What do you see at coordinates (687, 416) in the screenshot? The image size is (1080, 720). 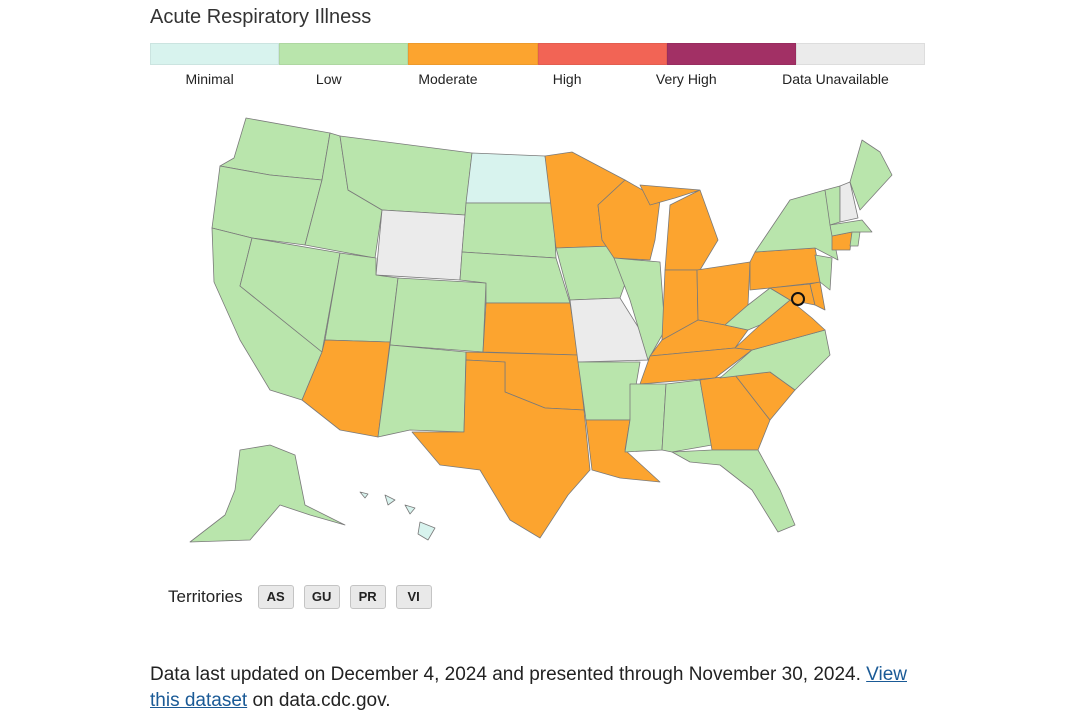 I see `state-alabama` at bounding box center [687, 416].